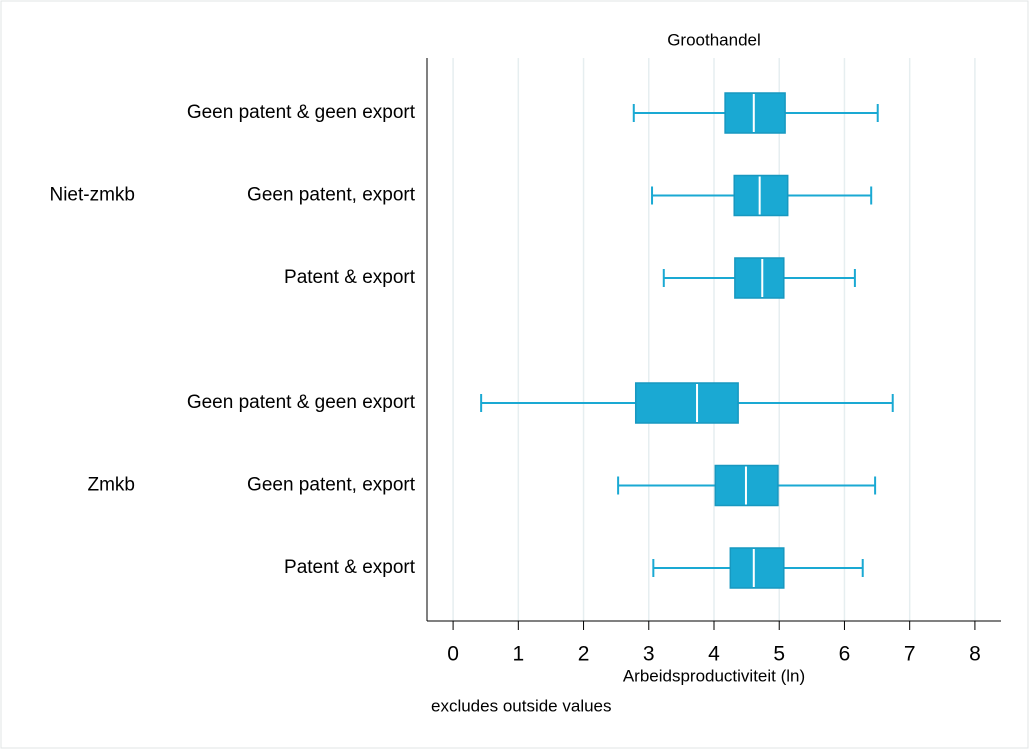 This screenshot has height=749, width=1029. Describe the element at coordinates (92, 195) in the screenshot. I see `group-label: Niet-zmkb` at that location.